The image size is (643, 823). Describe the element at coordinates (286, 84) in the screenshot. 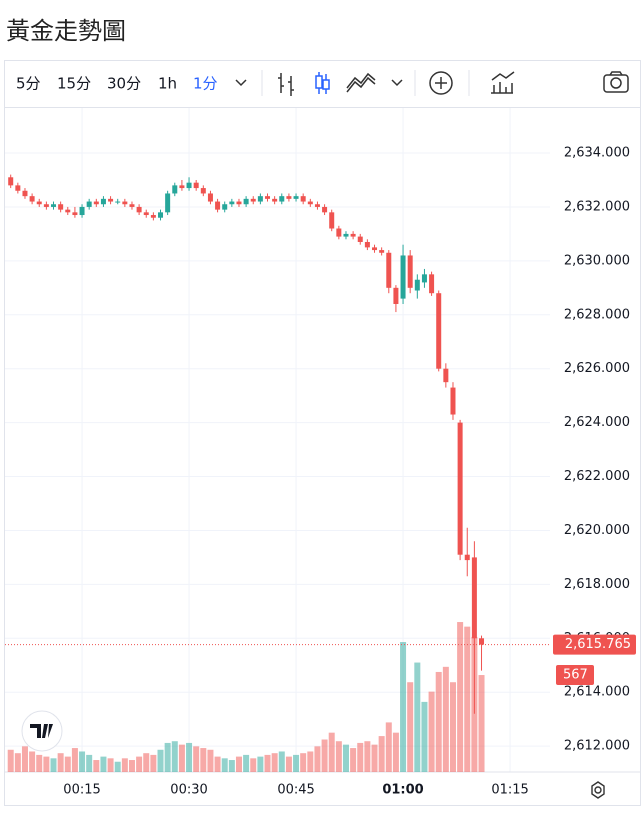

I see `bars-icon` at that location.